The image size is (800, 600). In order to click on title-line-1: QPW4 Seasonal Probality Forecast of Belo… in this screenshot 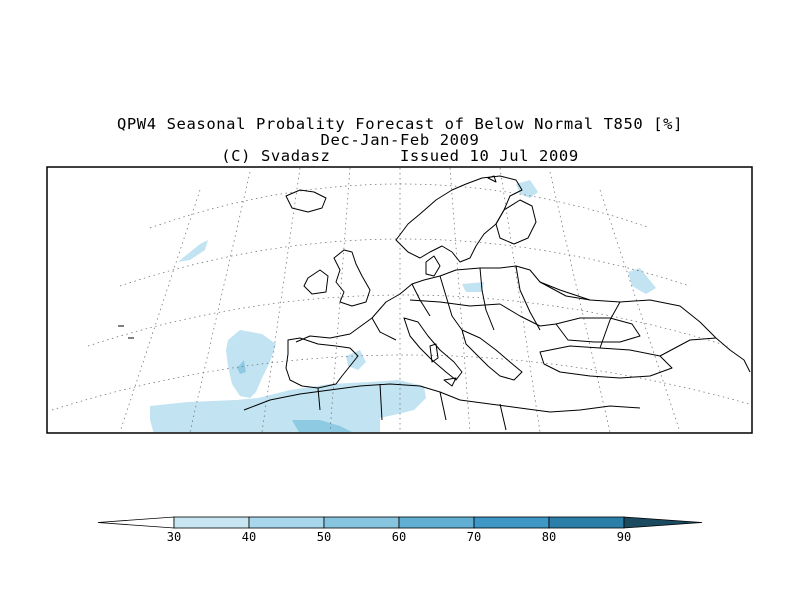, I will do `click(400, 124)`.